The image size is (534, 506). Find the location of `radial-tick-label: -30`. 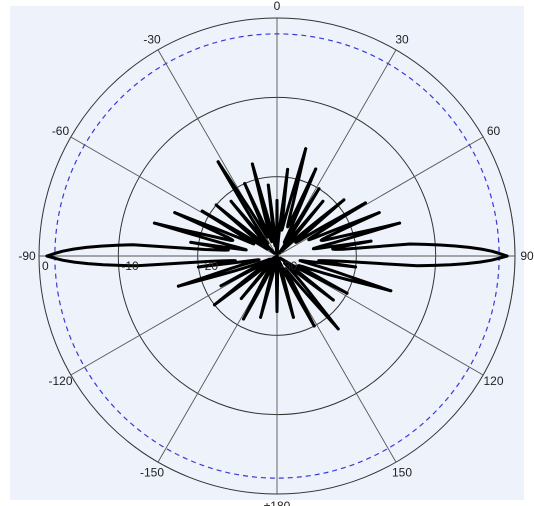

radial-tick-label: -30 is located at coordinates (289, 266).